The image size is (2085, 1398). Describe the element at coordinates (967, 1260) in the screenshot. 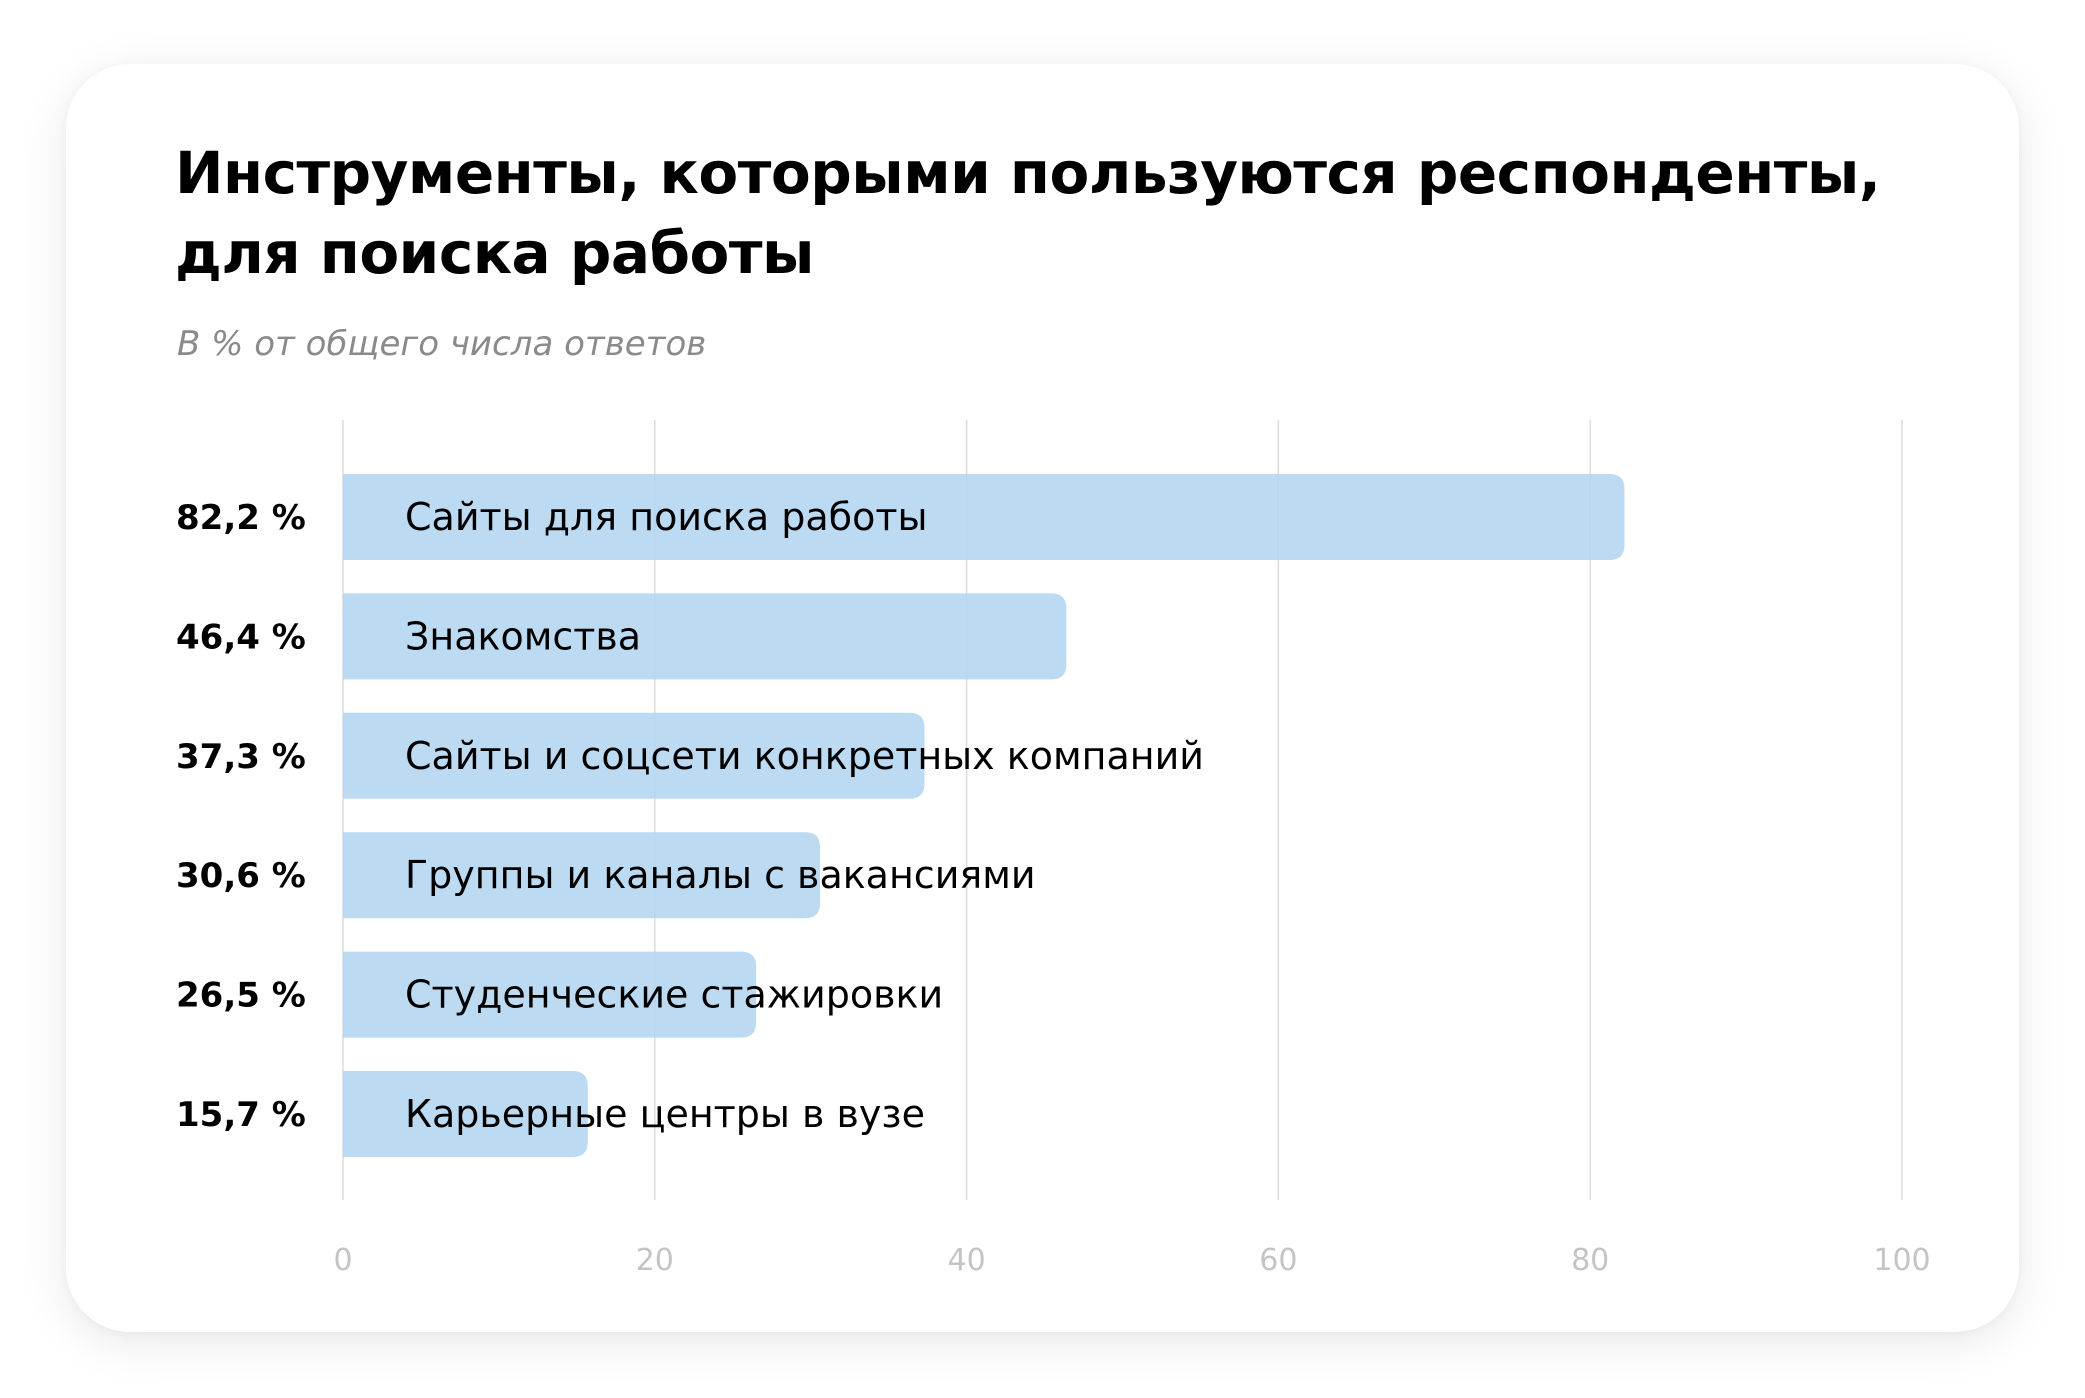

I see `x-tick-label: 40` at that location.